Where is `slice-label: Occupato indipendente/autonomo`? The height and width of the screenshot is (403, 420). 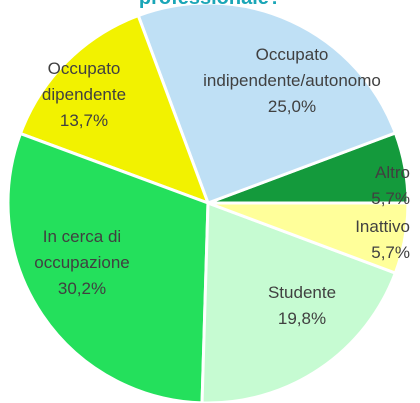
slice-label: Occupato indipendente/autonomo is located at coordinates (292, 67).